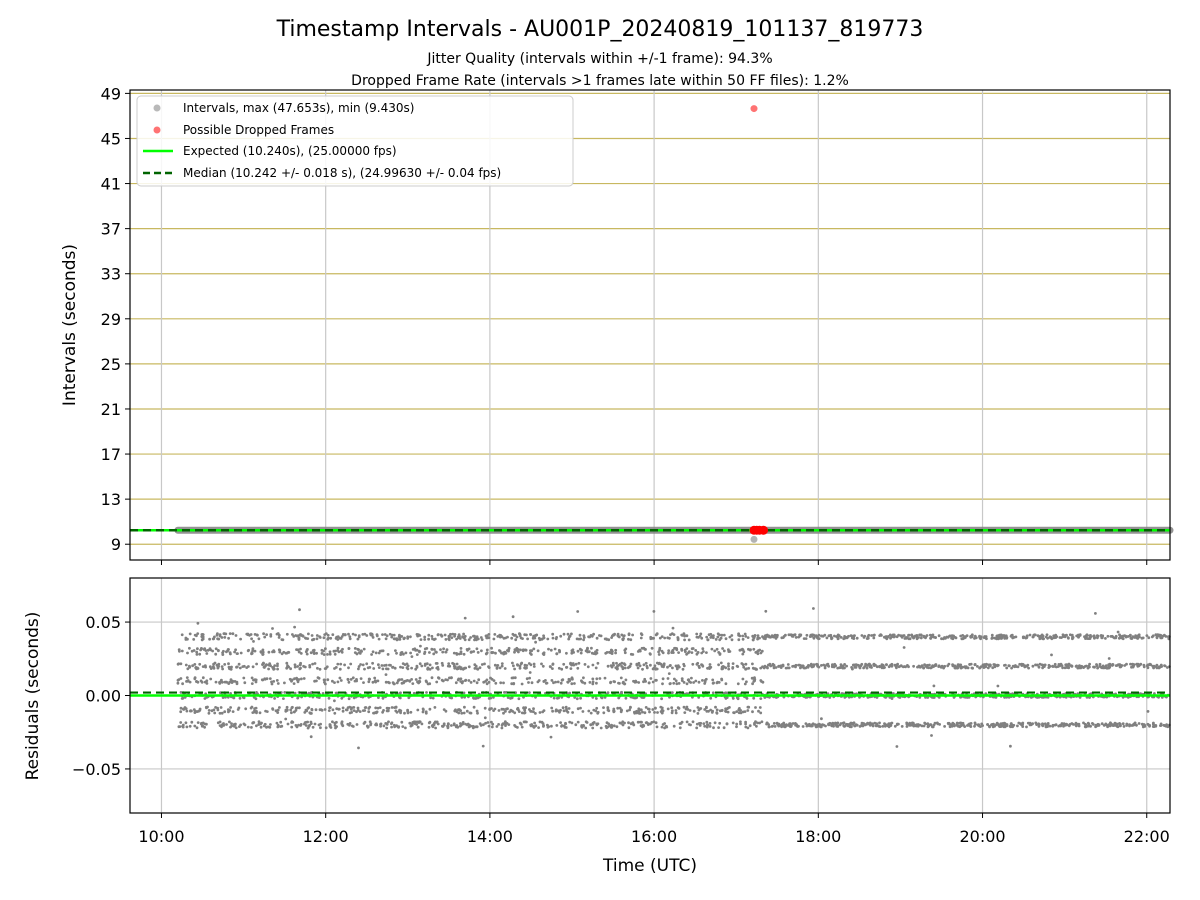 Image resolution: width=1200 pixels, height=900 pixels. I want to click on legend-label-expected: Expected (10.240s), (25.00000 fps), so click(290, 151).